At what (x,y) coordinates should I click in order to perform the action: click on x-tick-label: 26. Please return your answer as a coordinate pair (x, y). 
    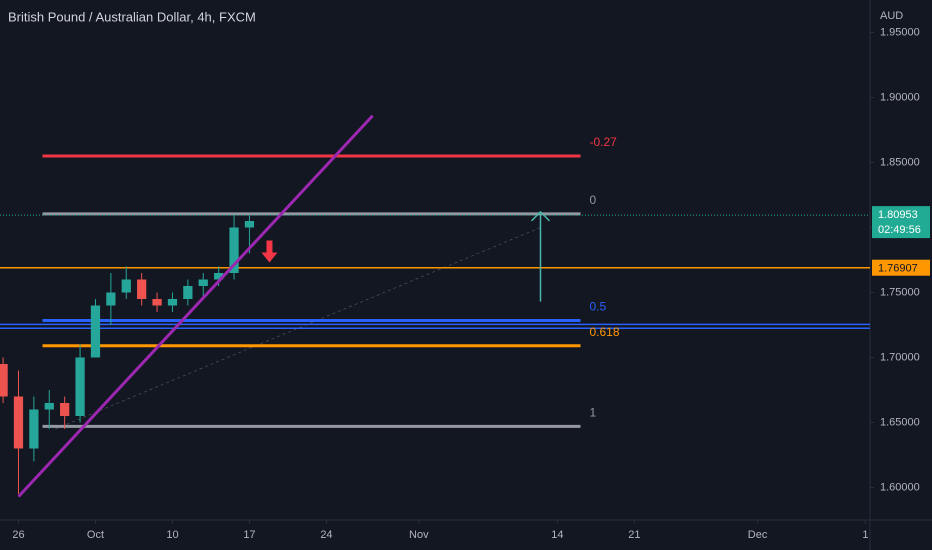
    Looking at the image, I should click on (18, 535).